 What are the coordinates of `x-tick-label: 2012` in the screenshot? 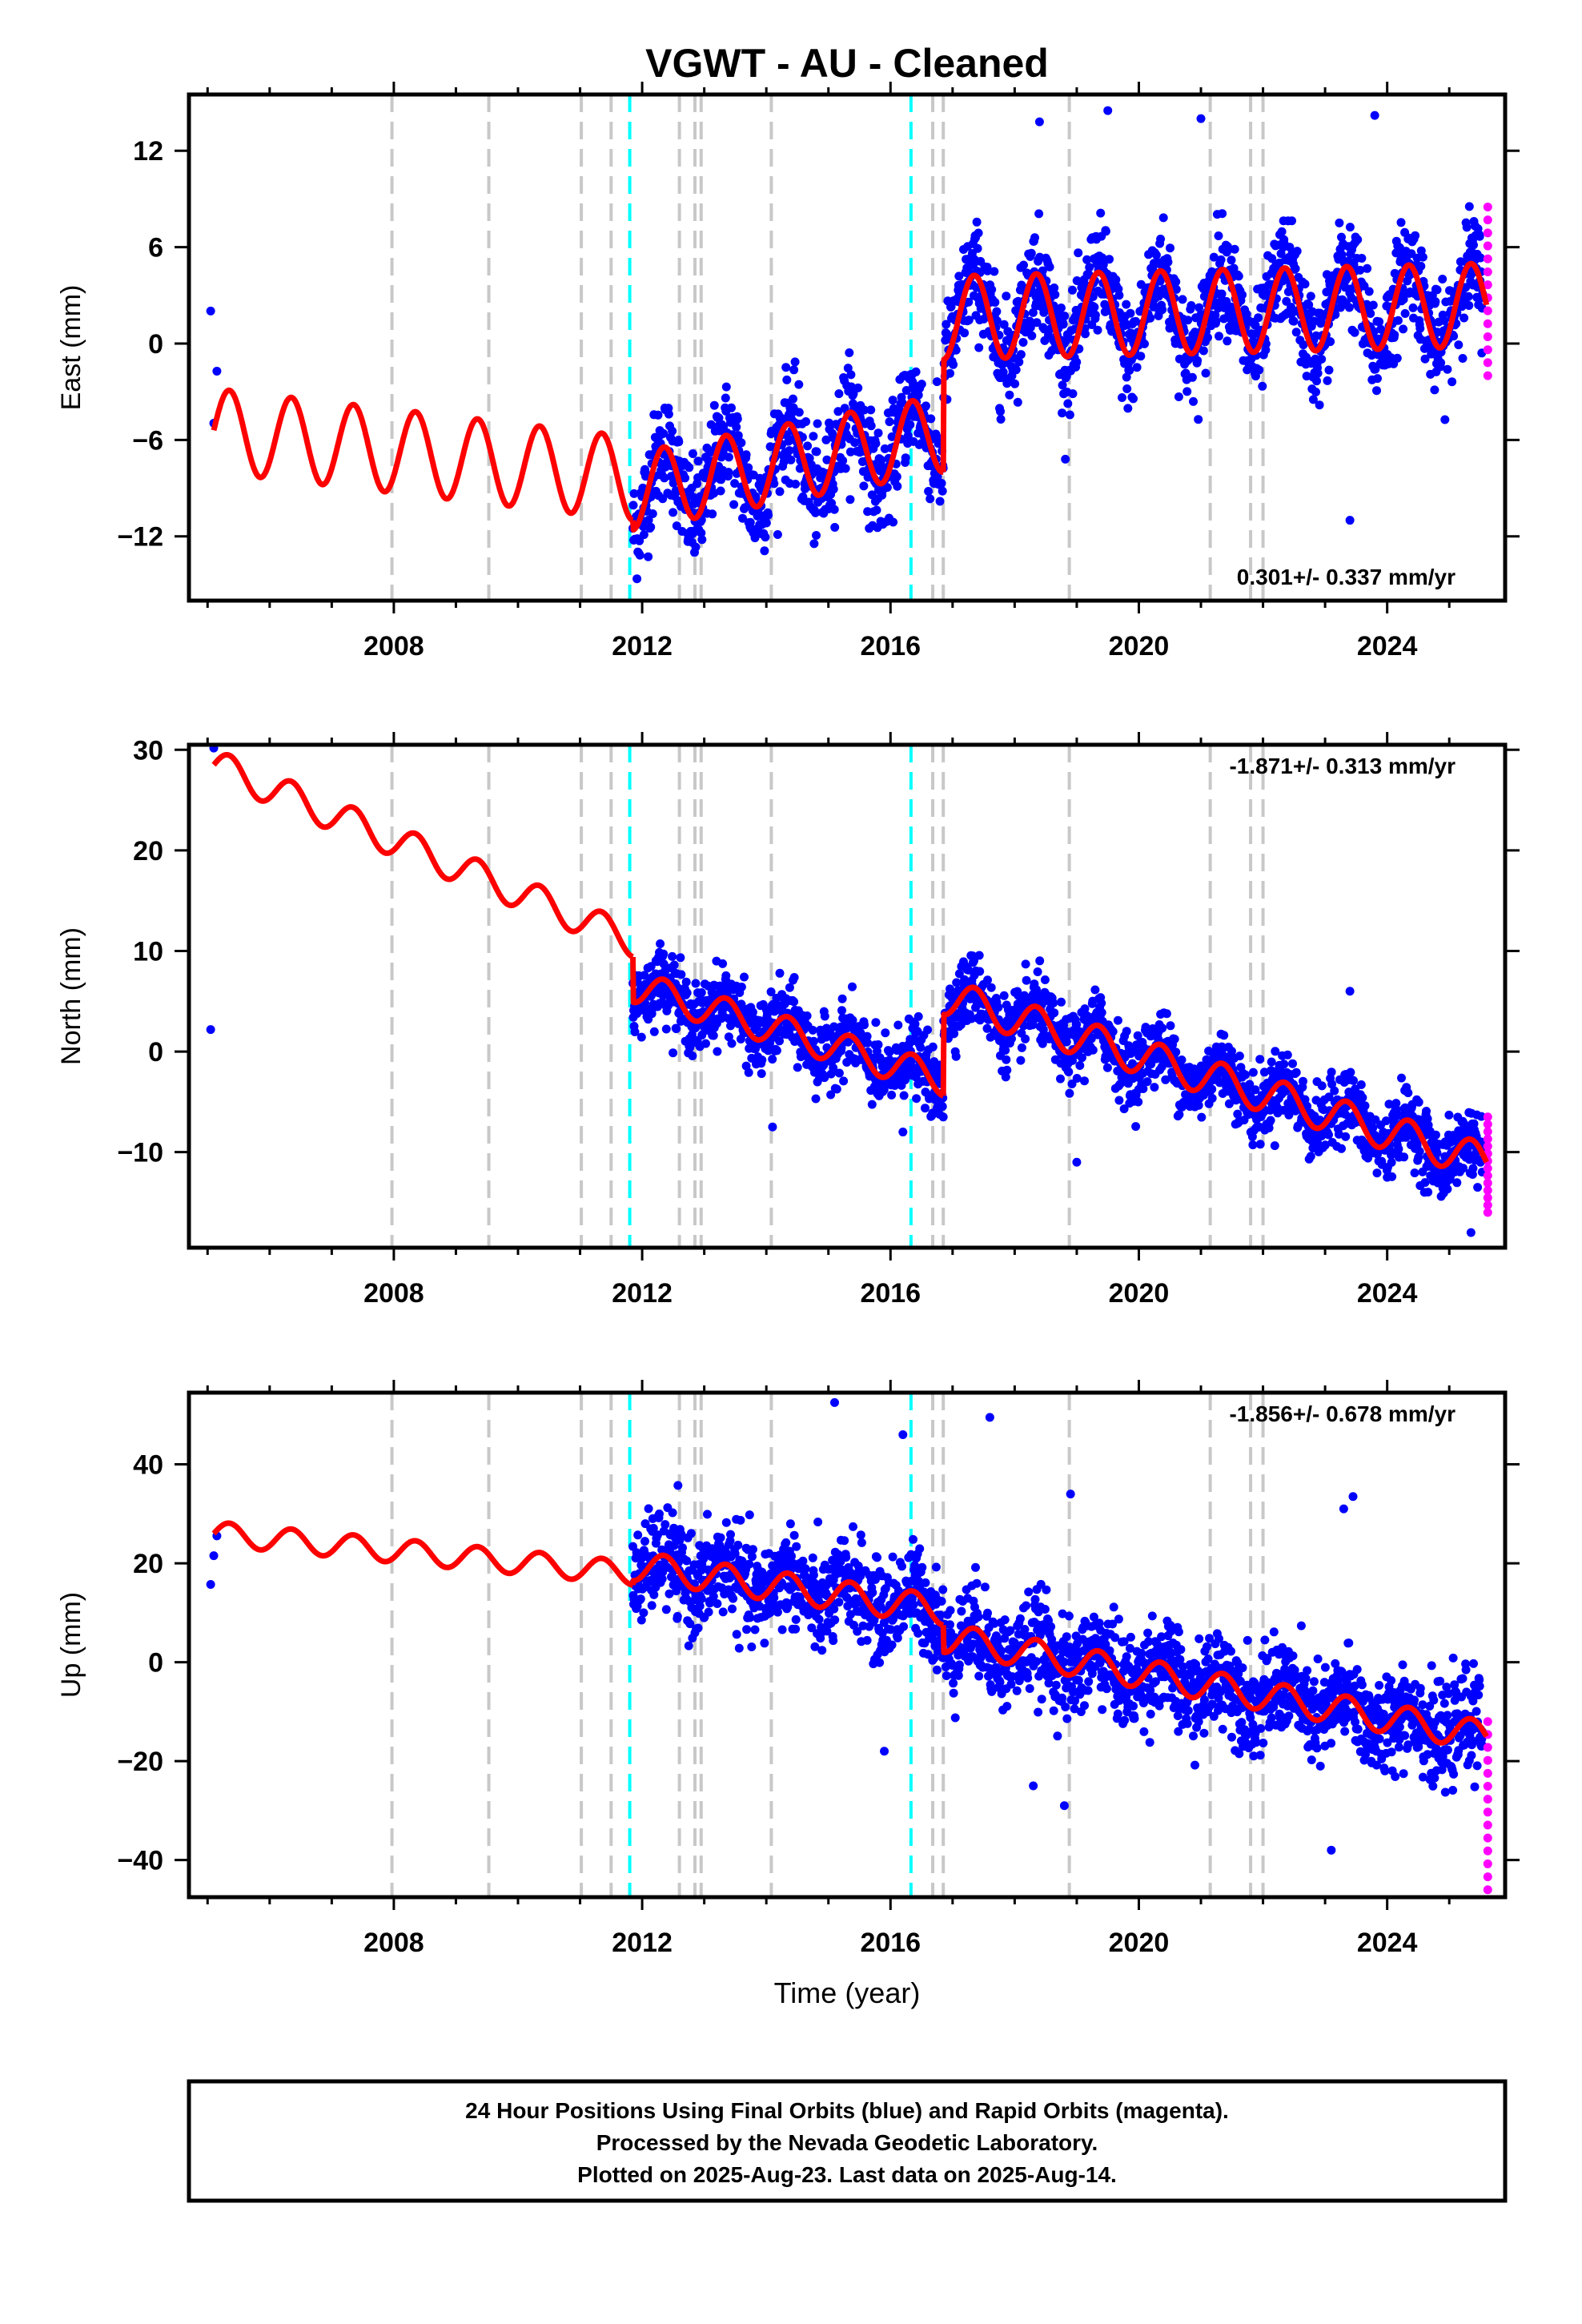 It's located at (643, 646).